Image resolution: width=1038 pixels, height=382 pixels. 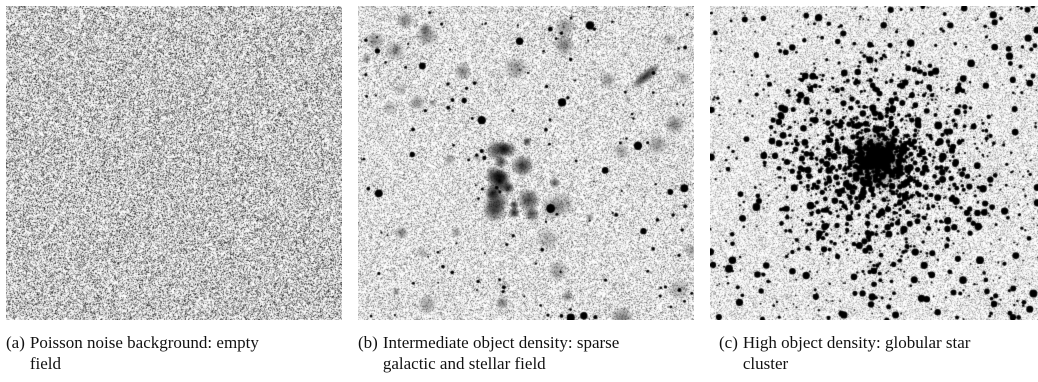 I want to click on caption-a-text: Poisson noise background: empty field, so click(x=144, y=353).